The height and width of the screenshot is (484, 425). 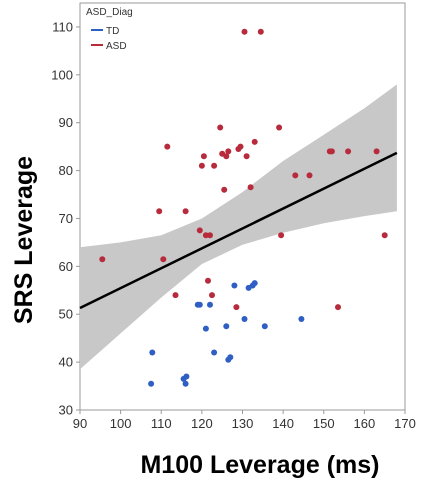 I want to click on x-tick-label: 150, so click(x=324, y=423).